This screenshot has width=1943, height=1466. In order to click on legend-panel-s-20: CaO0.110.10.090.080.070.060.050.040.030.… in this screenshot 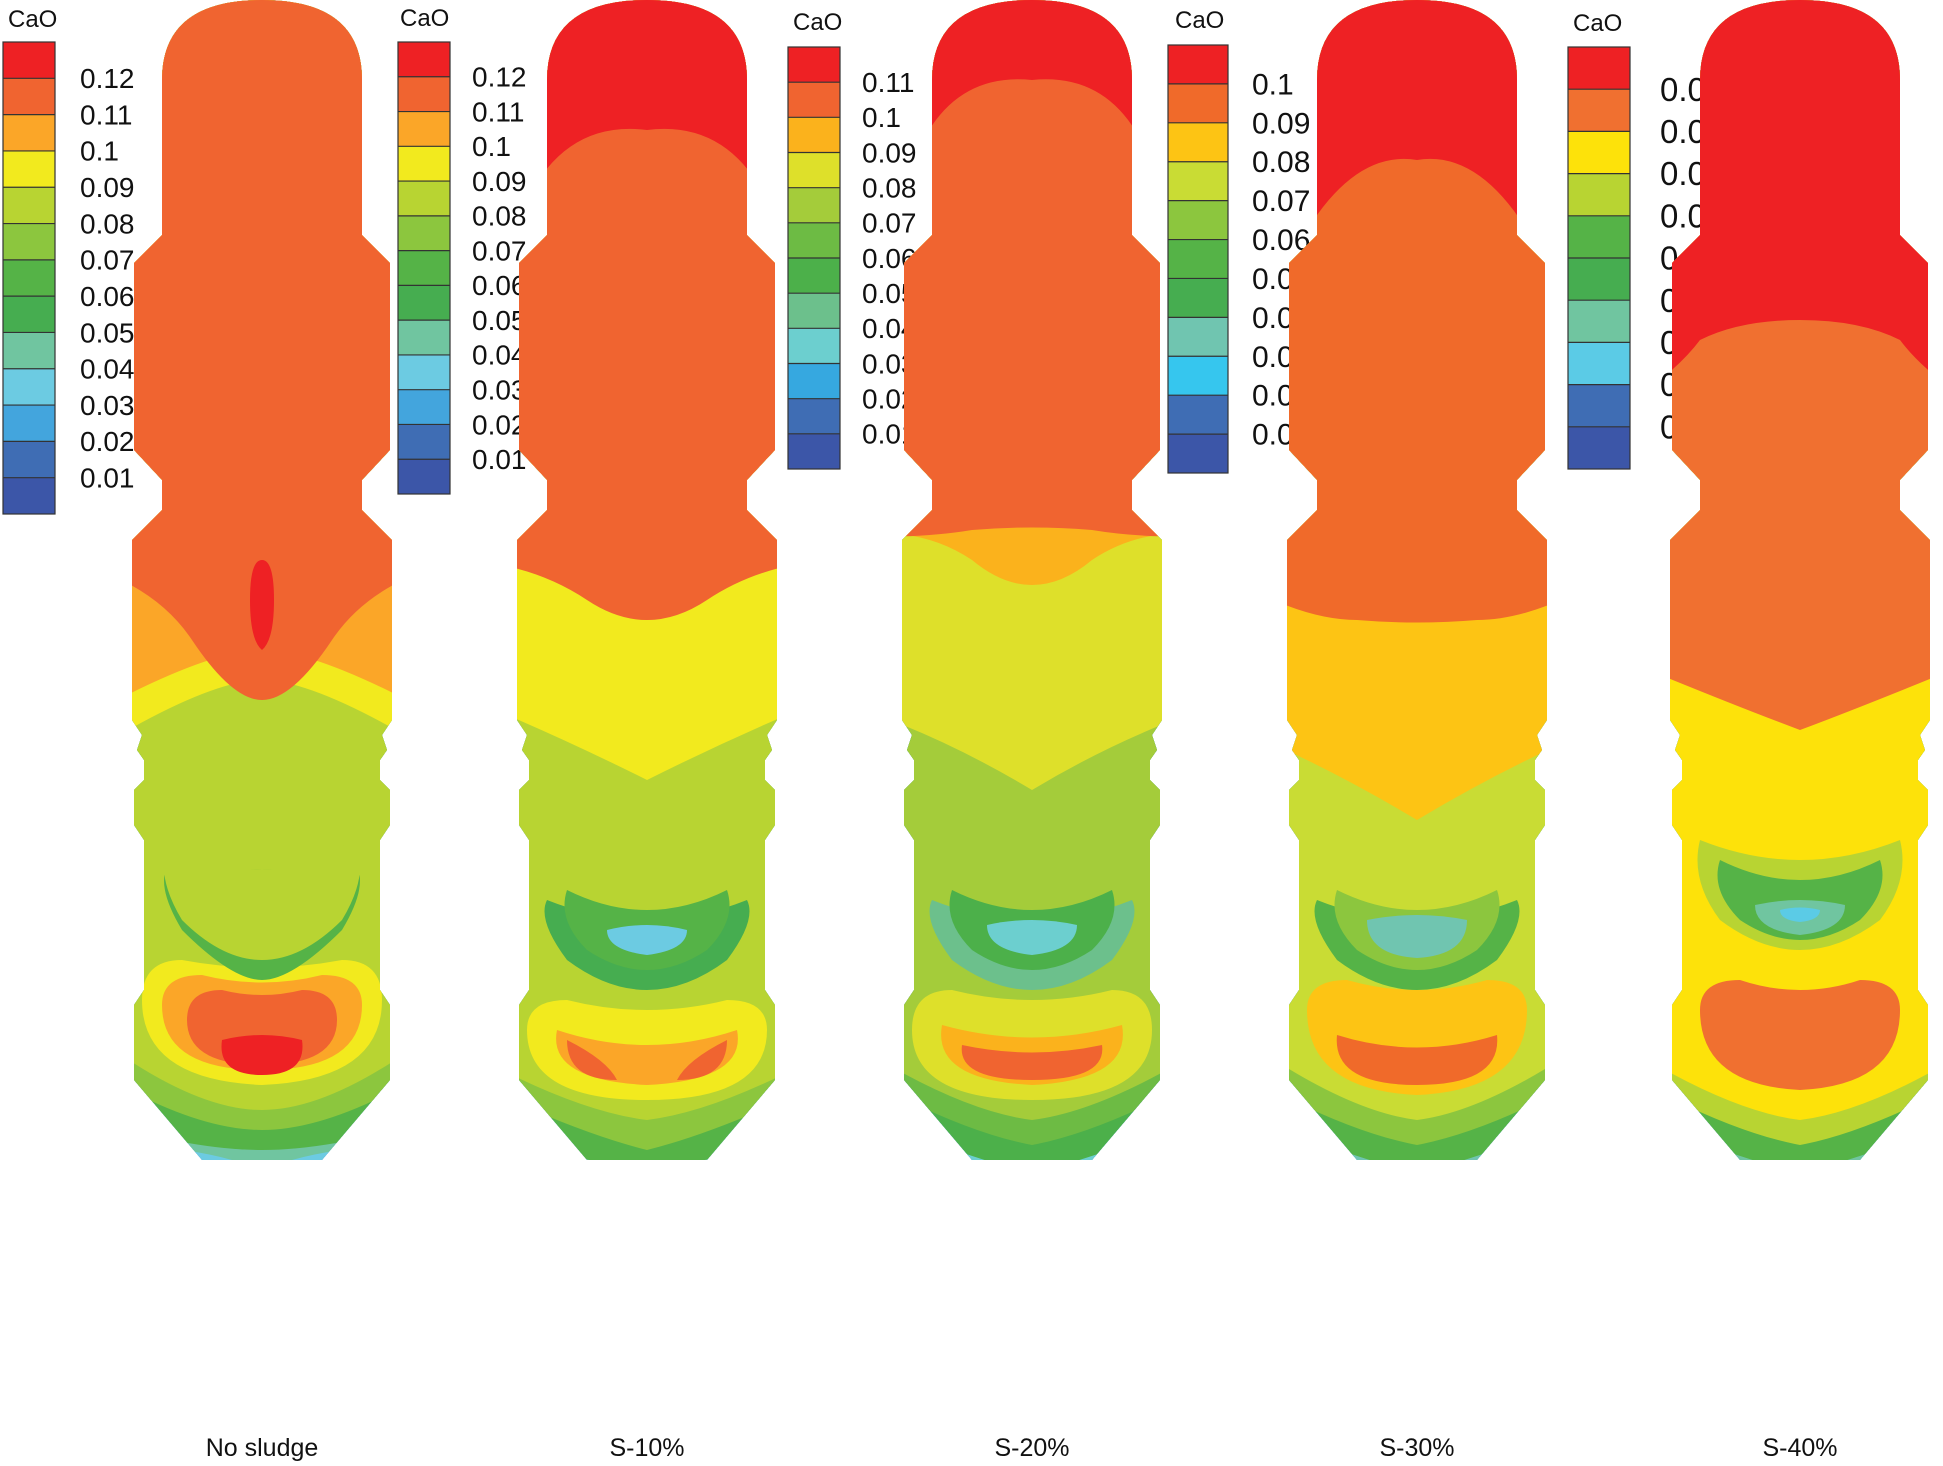, I will do `click(852, 239)`.